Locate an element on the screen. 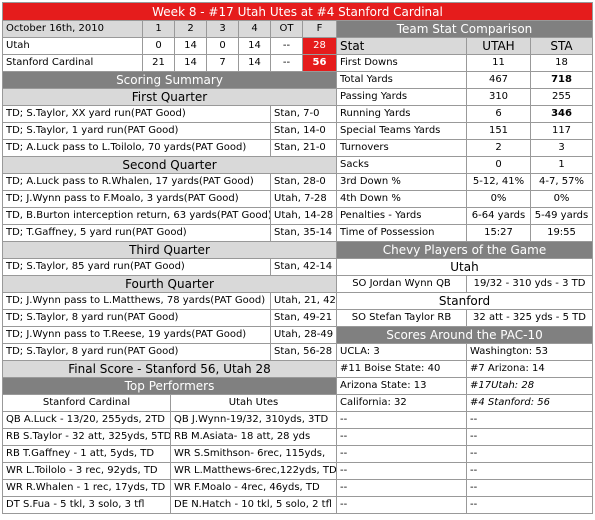  performer: RB S.Taylor - 32 att, 325yds, 5TD is located at coordinates (87, 437).